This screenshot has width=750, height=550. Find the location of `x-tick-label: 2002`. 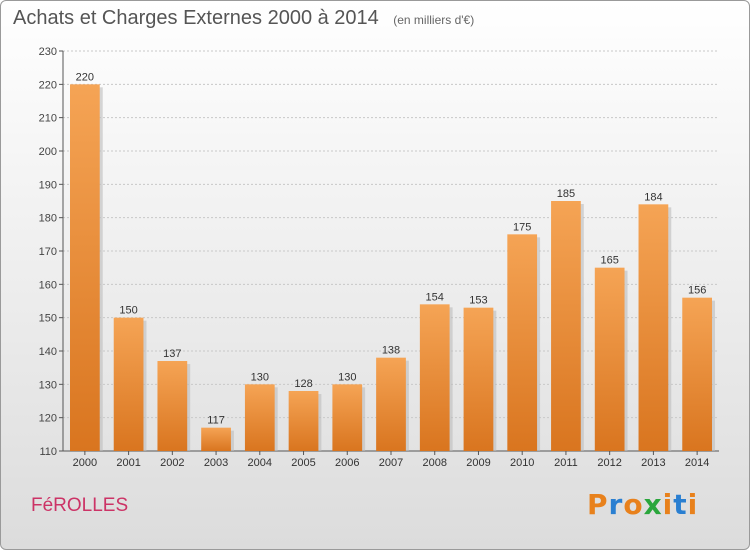

x-tick-label: 2002 is located at coordinates (172, 463).